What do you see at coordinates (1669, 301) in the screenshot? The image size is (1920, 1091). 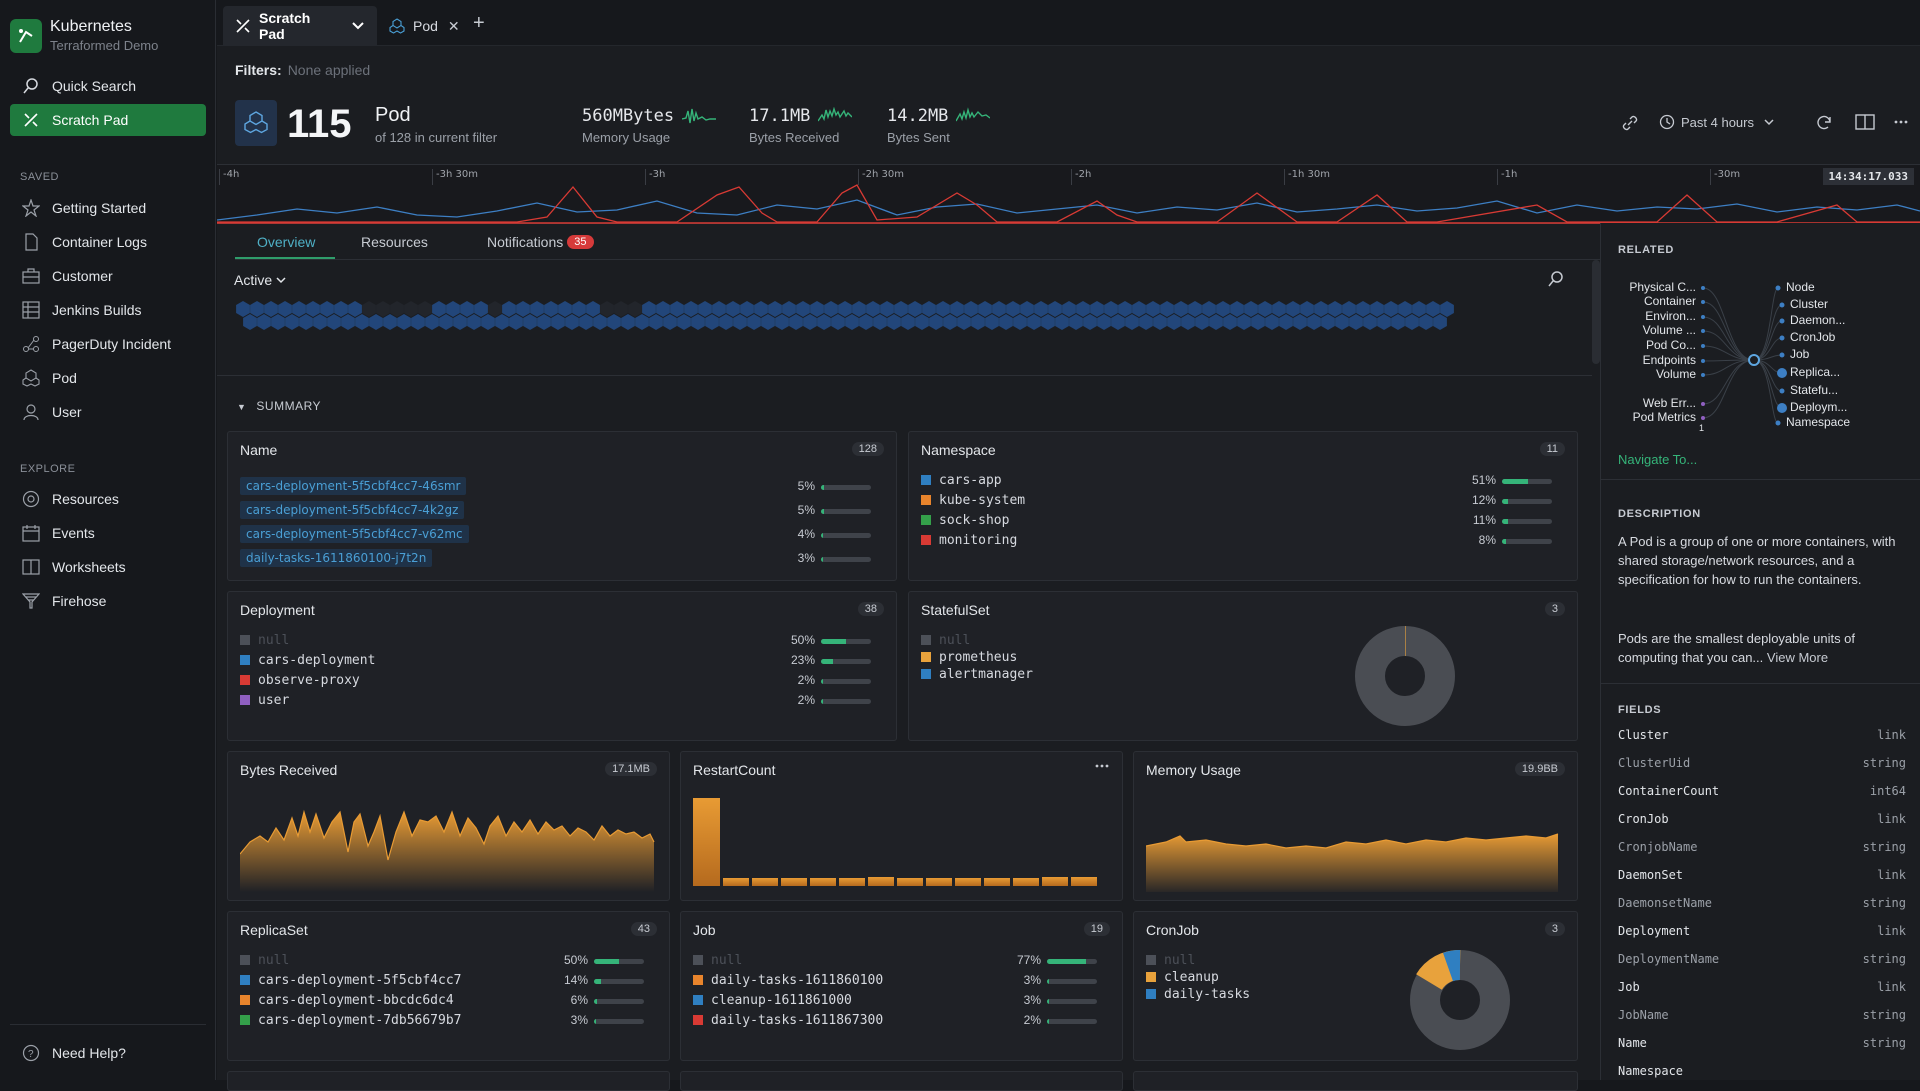 I see `related-node-label: Container` at bounding box center [1669, 301].